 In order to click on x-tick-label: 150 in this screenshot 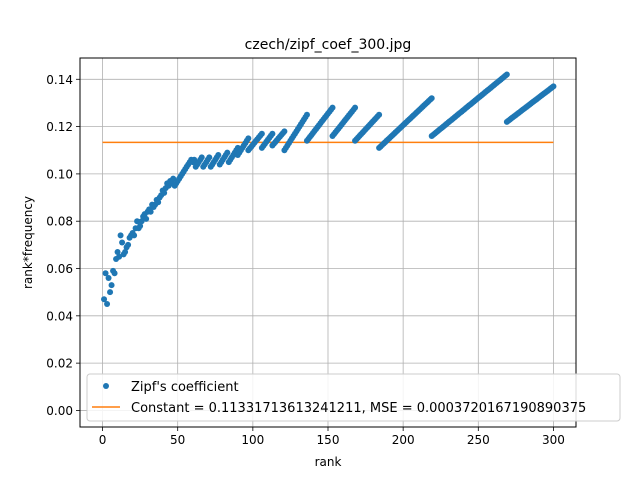, I will do `click(328, 440)`.